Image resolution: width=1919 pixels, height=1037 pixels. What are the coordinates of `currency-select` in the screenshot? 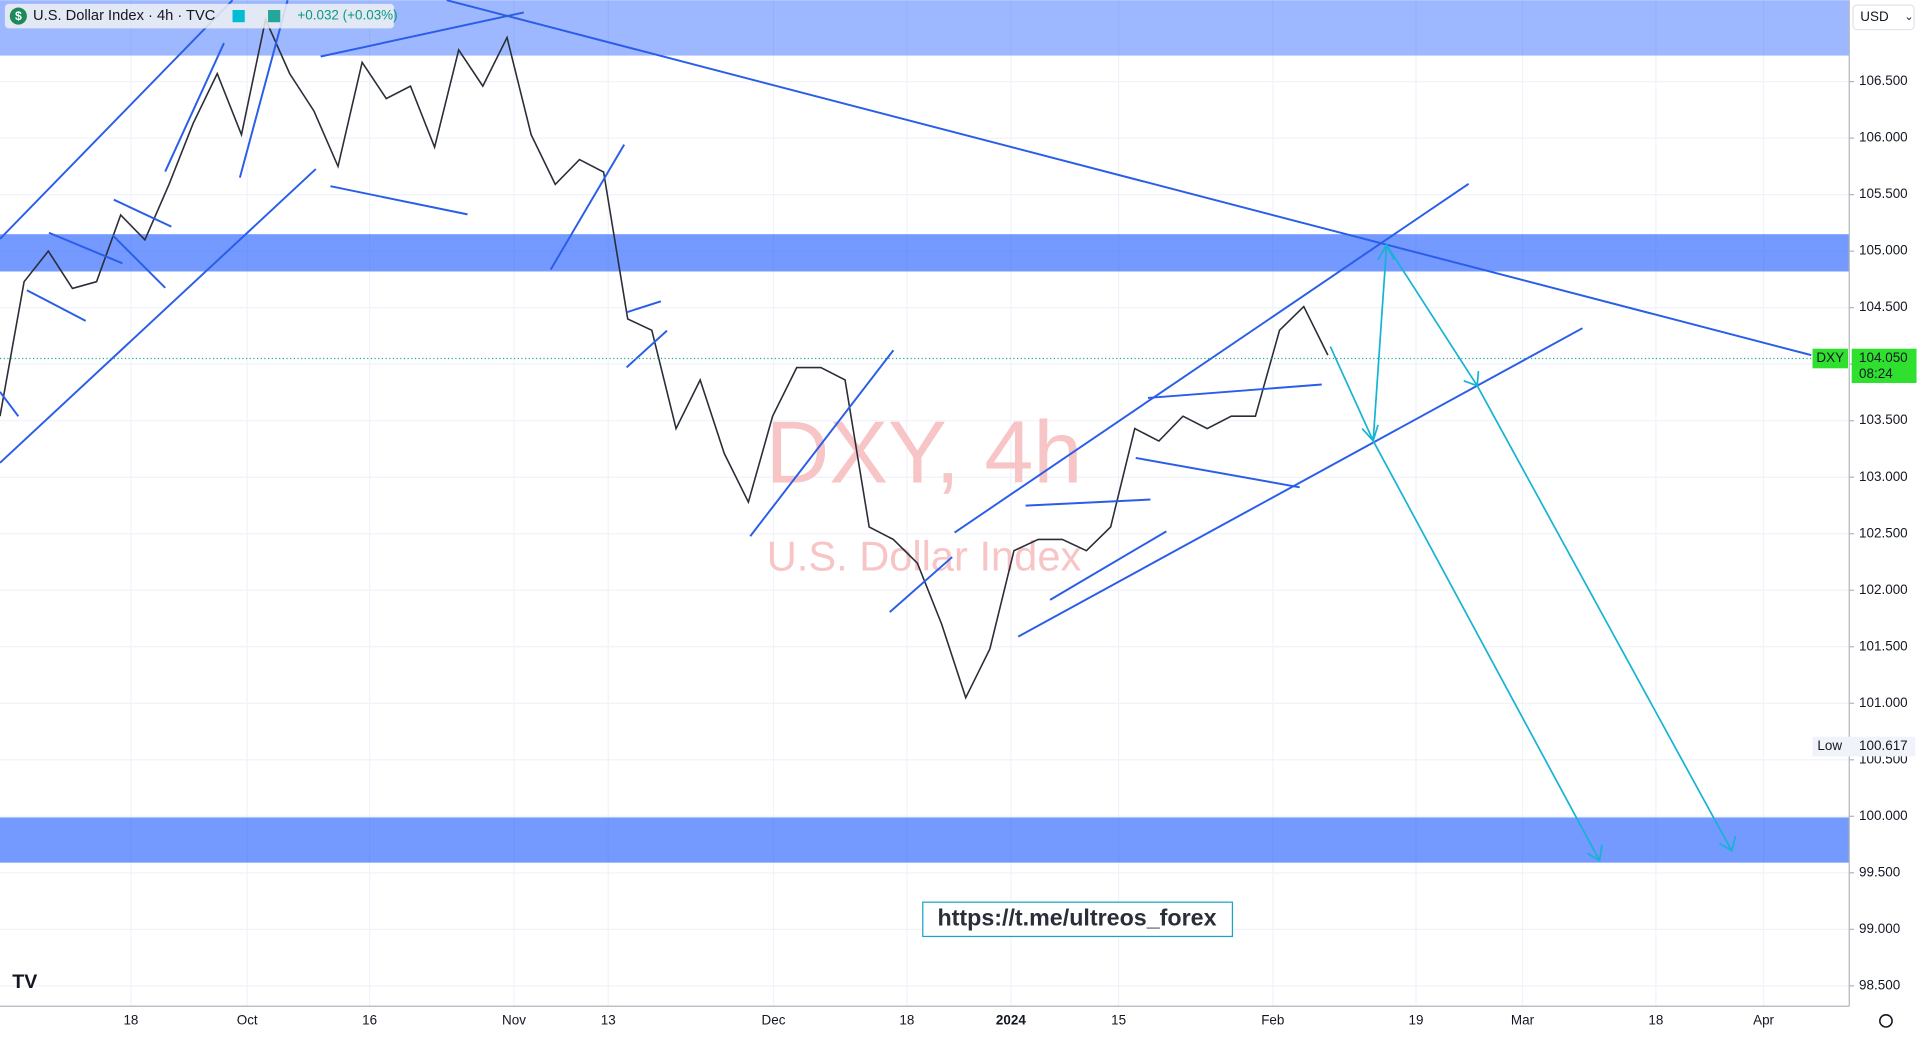 It's located at (1883, 17).